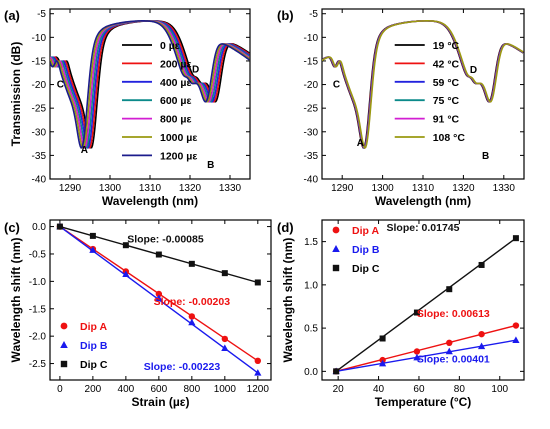 Image resolution: width=550 pixels, height=429 pixels. Describe the element at coordinates (191, 389) in the screenshot. I see `x-tick-label: 800` at that location.